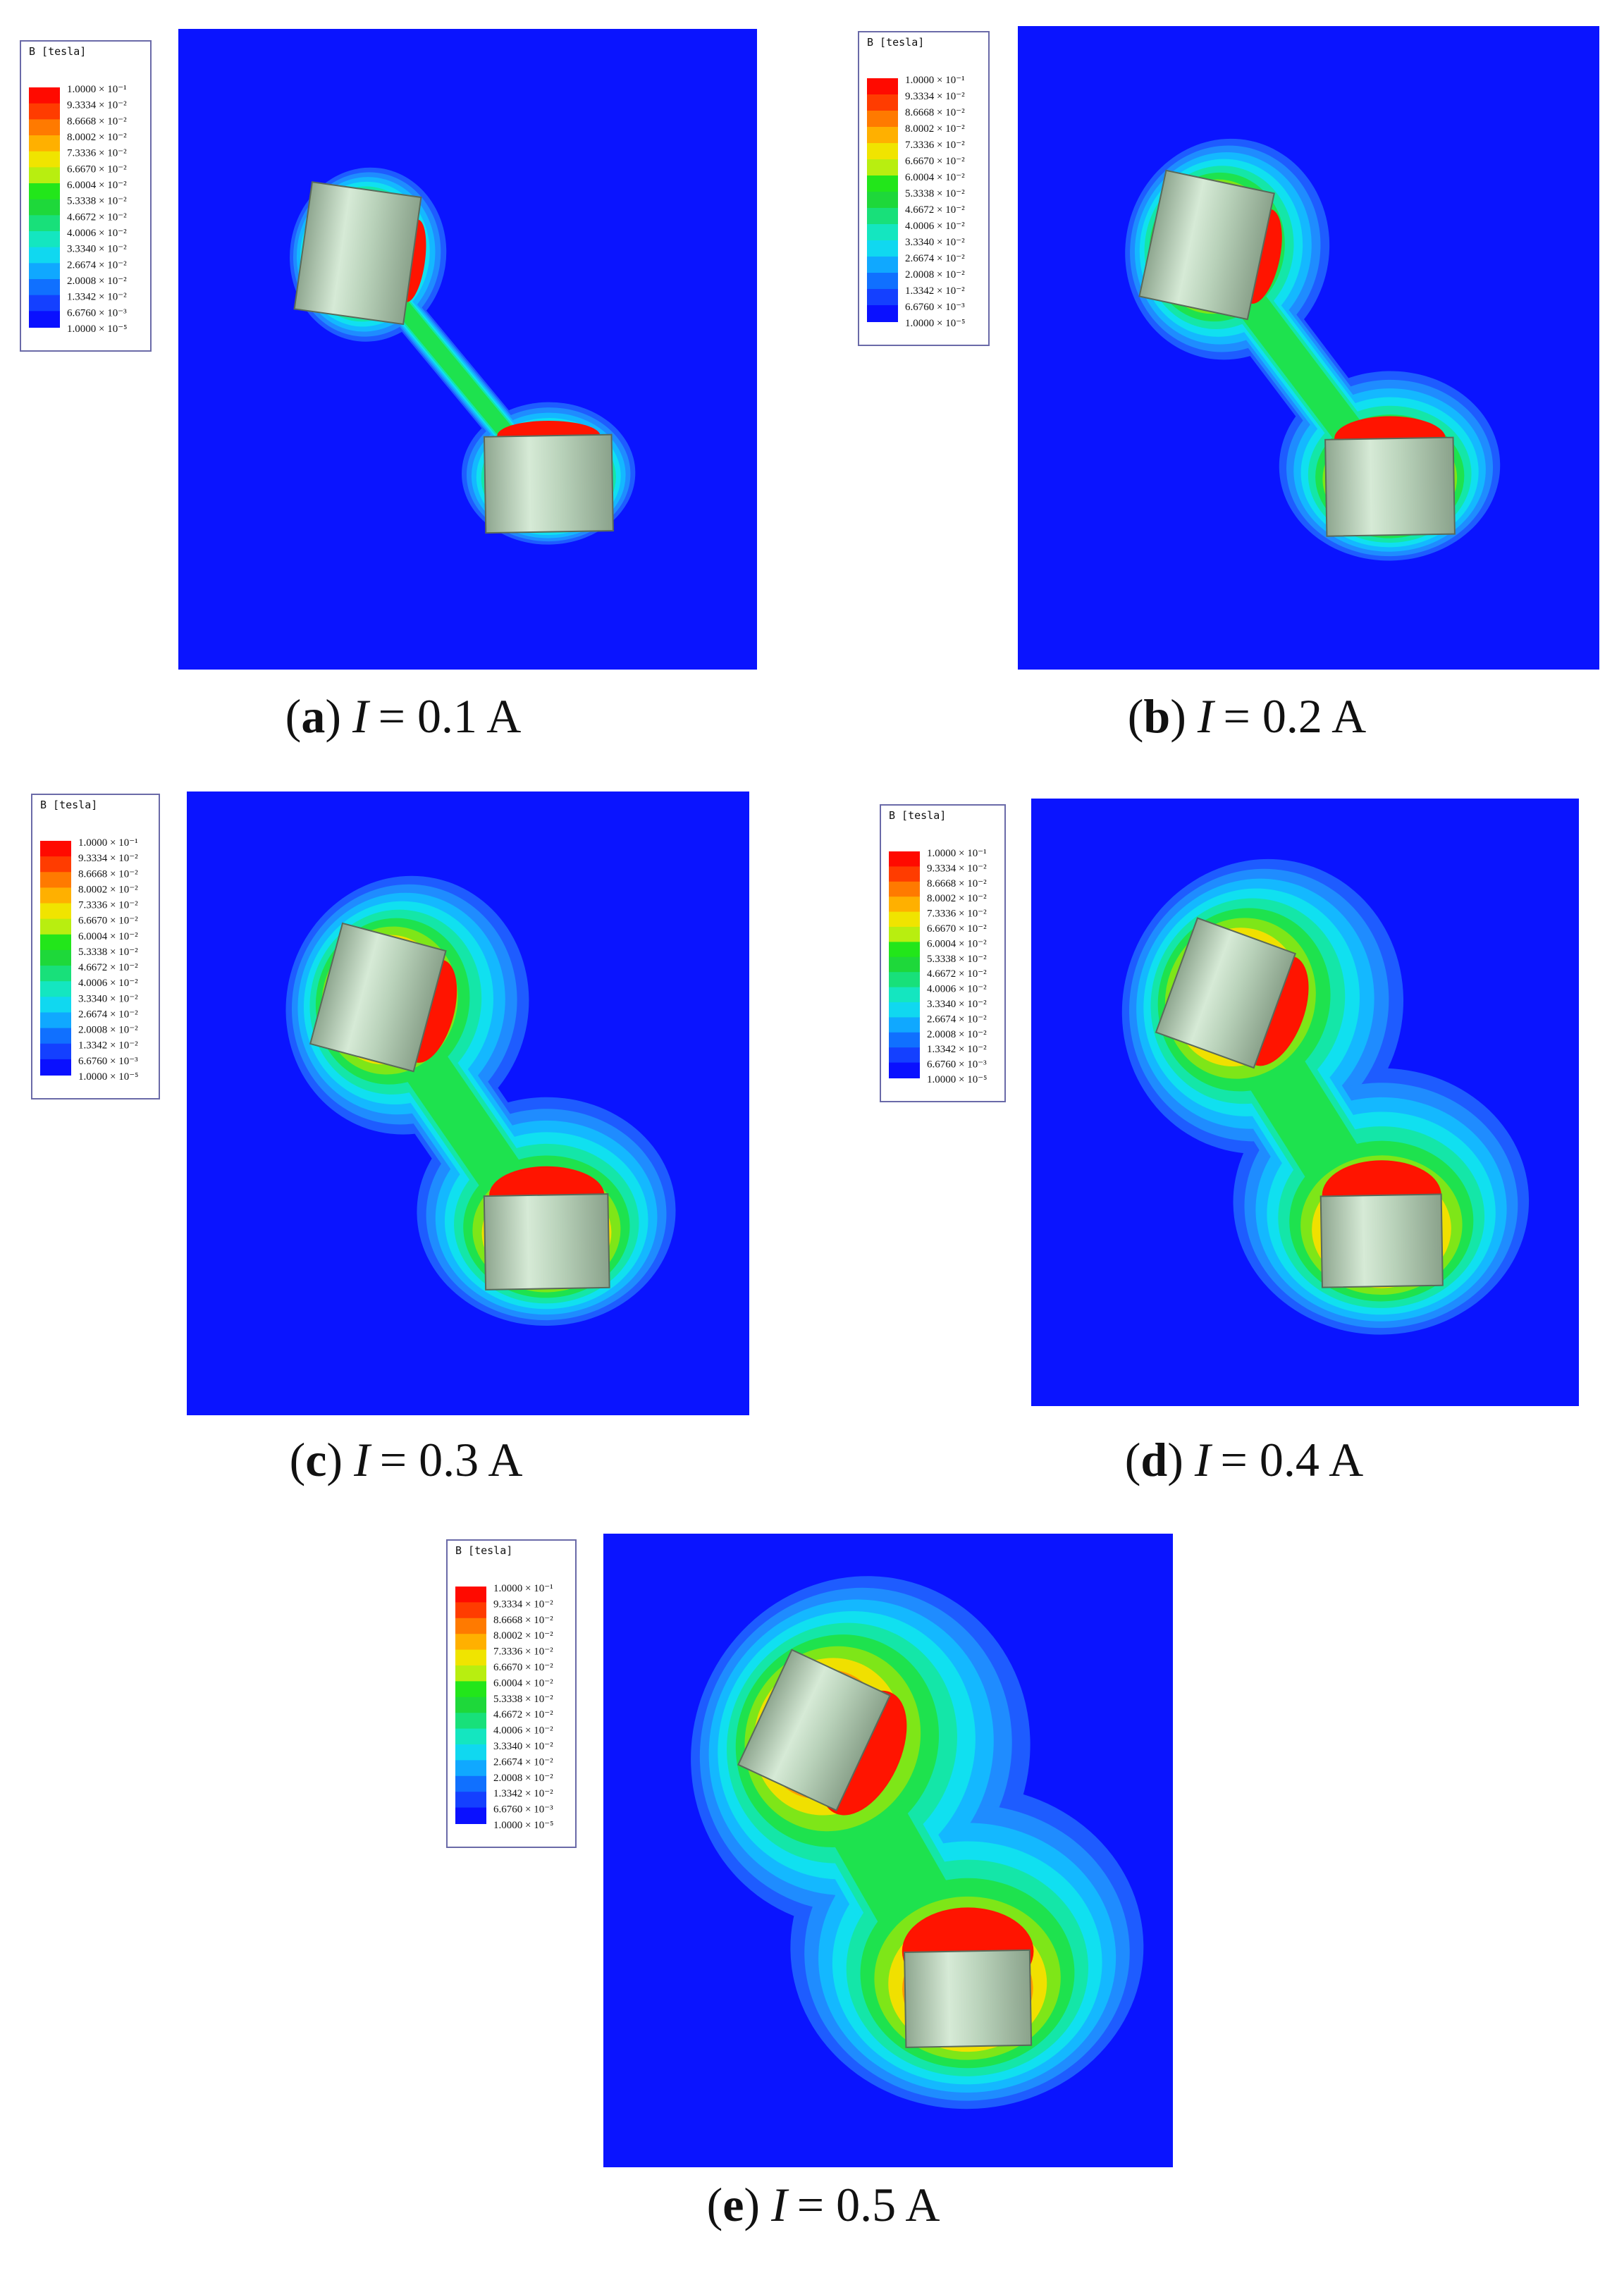 Image resolution: width=1624 pixels, height=2273 pixels. I want to click on caption: (e) I = 0.5 A, so click(824, 2204).